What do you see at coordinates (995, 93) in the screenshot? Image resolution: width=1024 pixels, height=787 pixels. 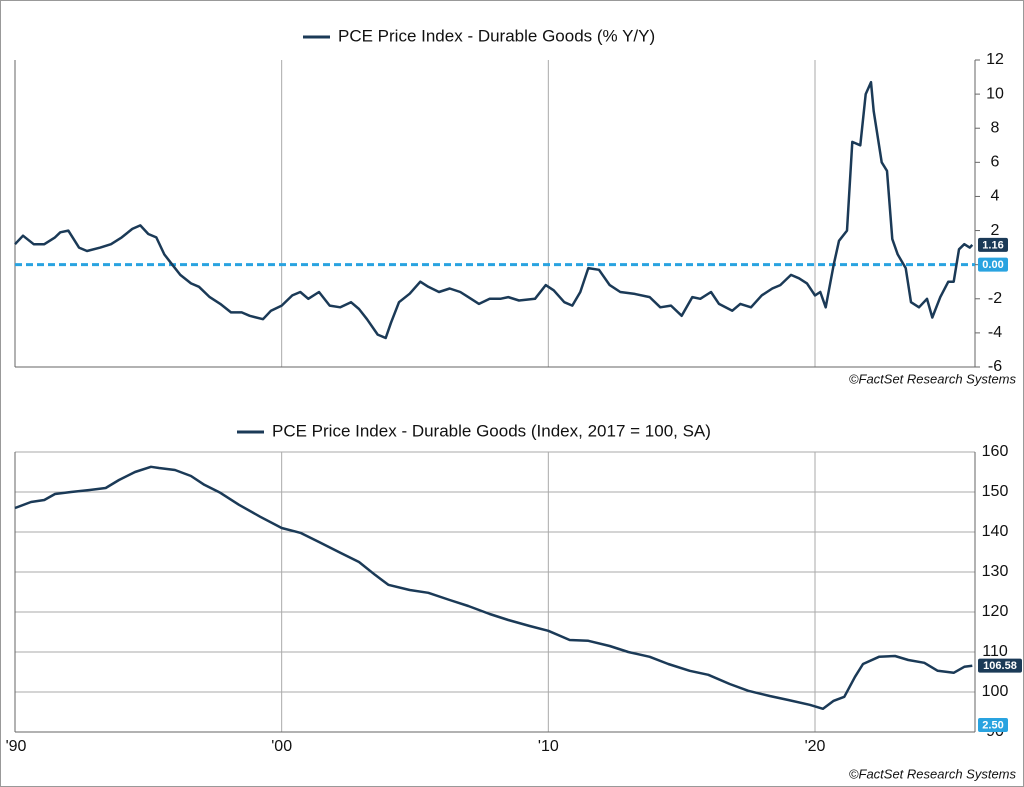 I see `y-tick-label: 10` at bounding box center [995, 93].